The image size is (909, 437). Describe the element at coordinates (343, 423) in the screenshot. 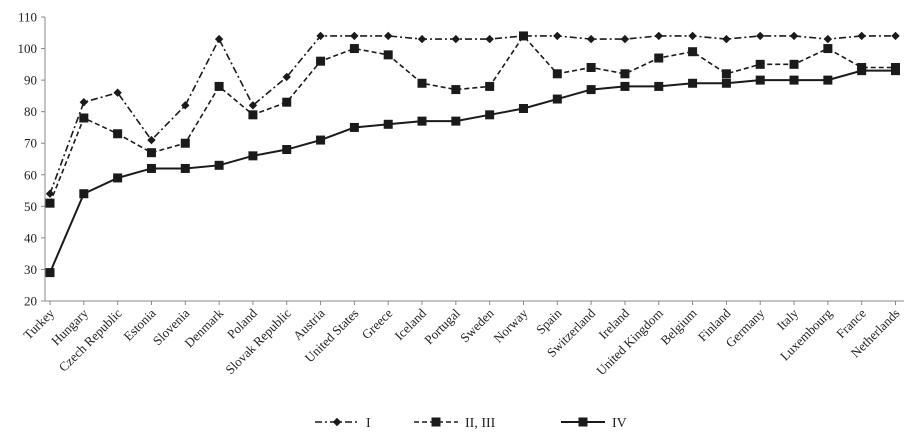

I see `legend-item-i: I` at that location.